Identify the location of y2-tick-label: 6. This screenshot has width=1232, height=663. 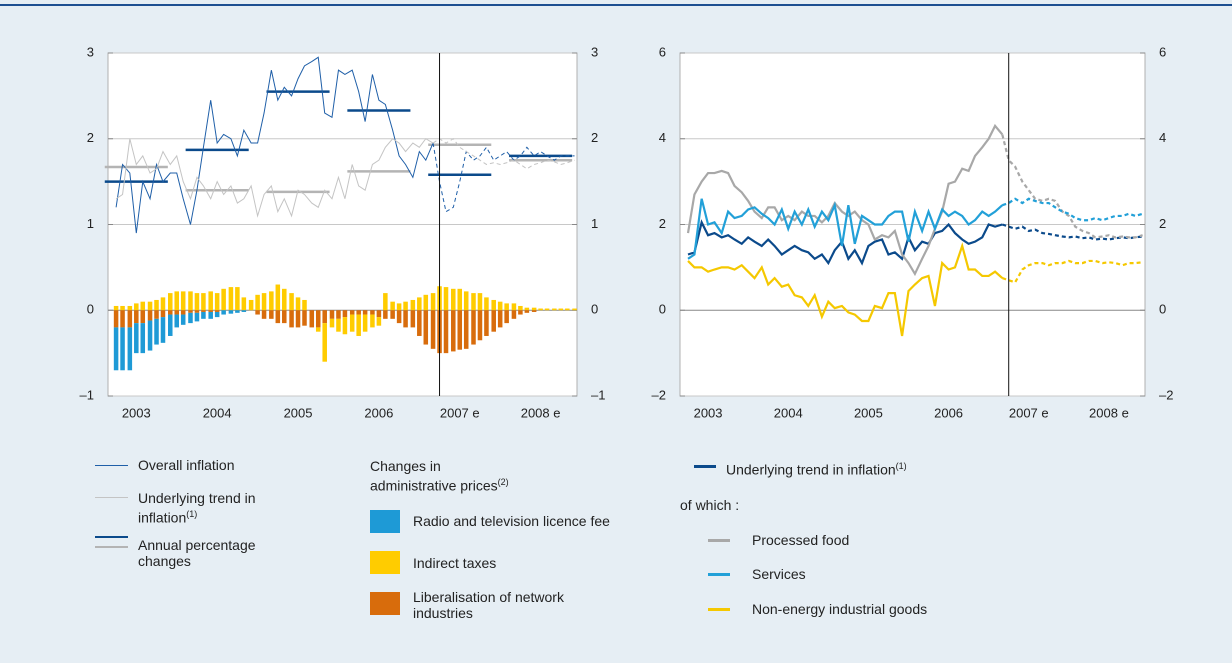
(1162, 51).